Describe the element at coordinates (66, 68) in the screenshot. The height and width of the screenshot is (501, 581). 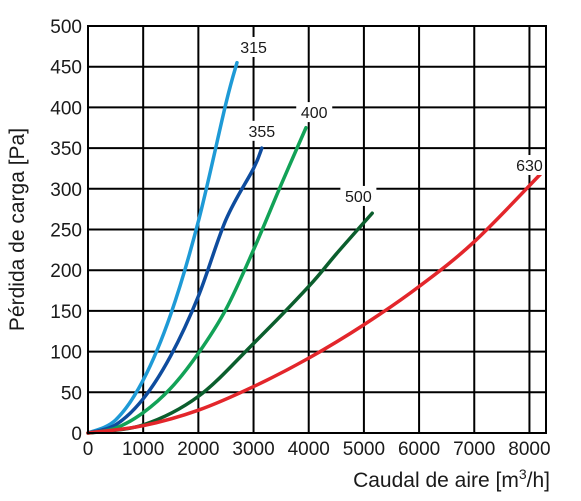
I see `y-tick-label: 450` at that location.